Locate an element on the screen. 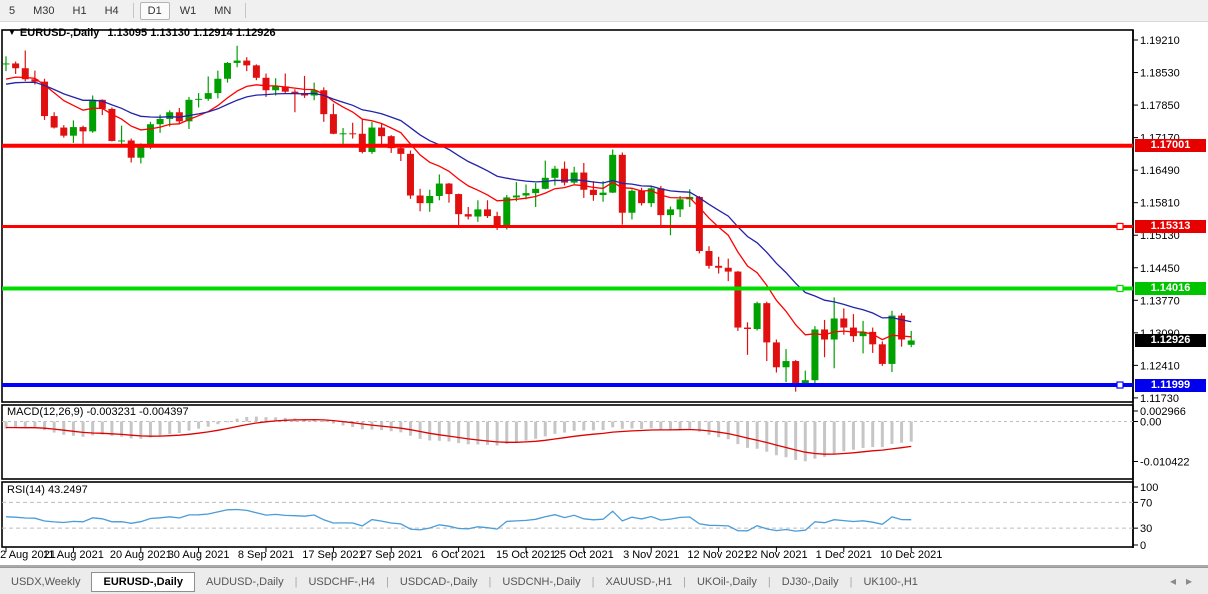  macd-indicator-label: MACD(12,26,9) -0.003231 -0.004397 is located at coordinates (98, 412).